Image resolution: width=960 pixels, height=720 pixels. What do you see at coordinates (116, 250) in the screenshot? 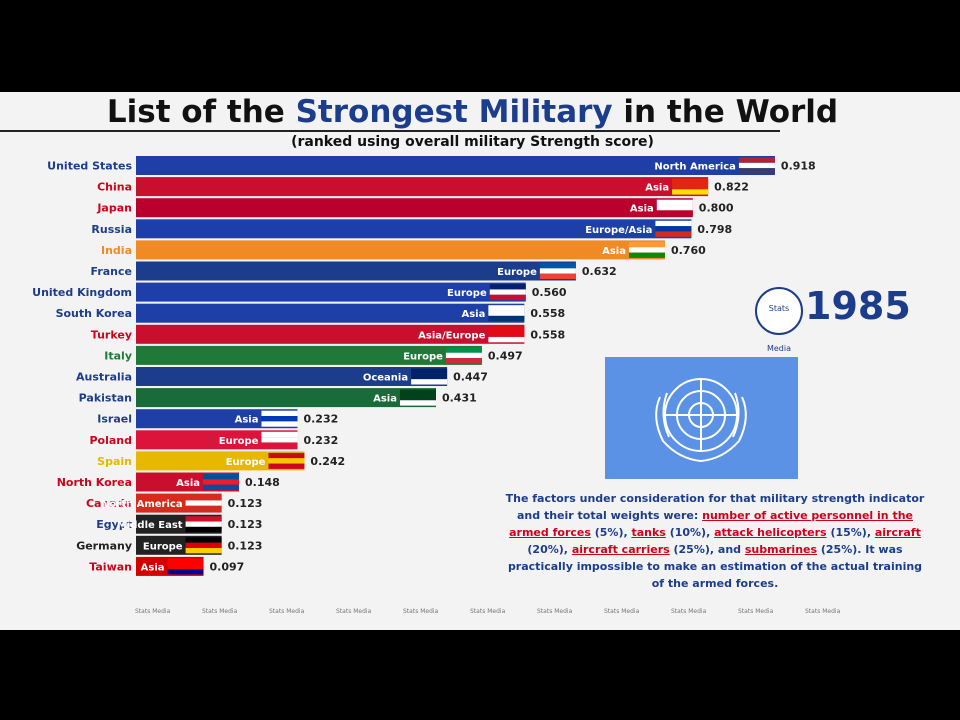
I see `category-label: India` at bounding box center [116, 250].